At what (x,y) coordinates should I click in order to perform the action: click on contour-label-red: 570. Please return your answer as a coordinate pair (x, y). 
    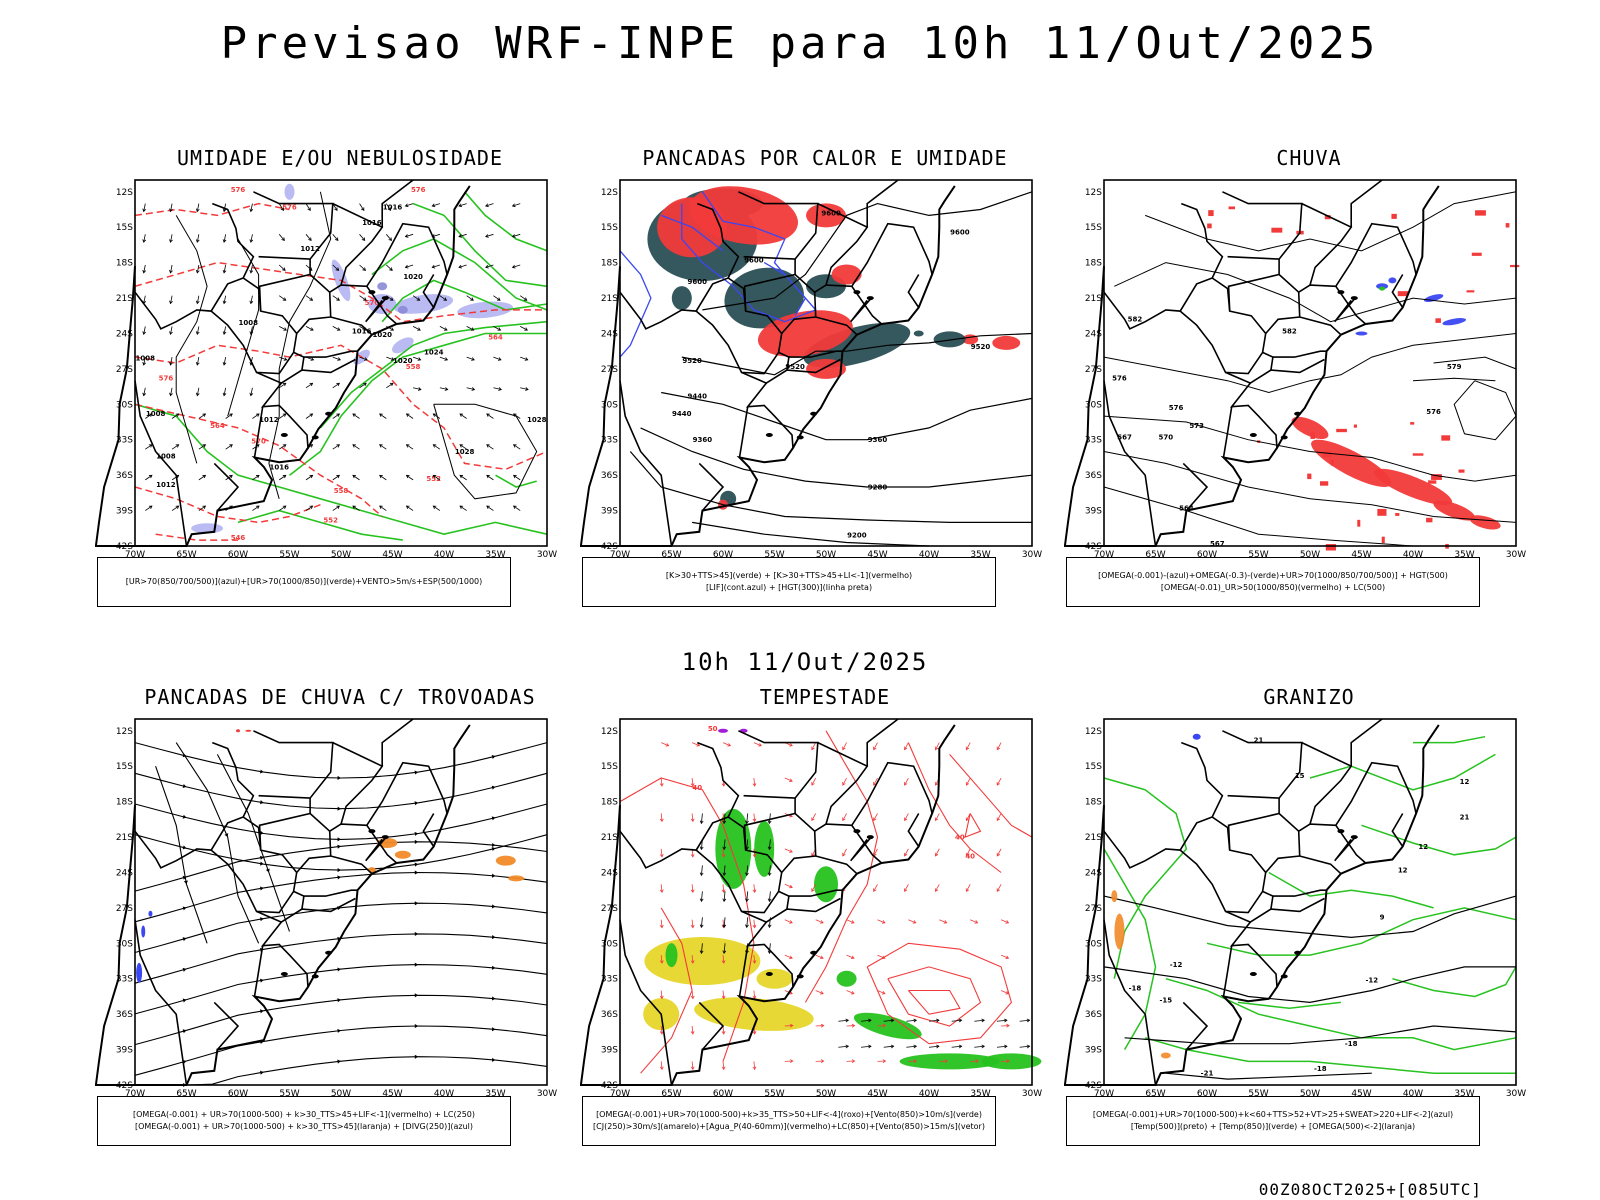
    Looking at the image, I should click on (258, 441).